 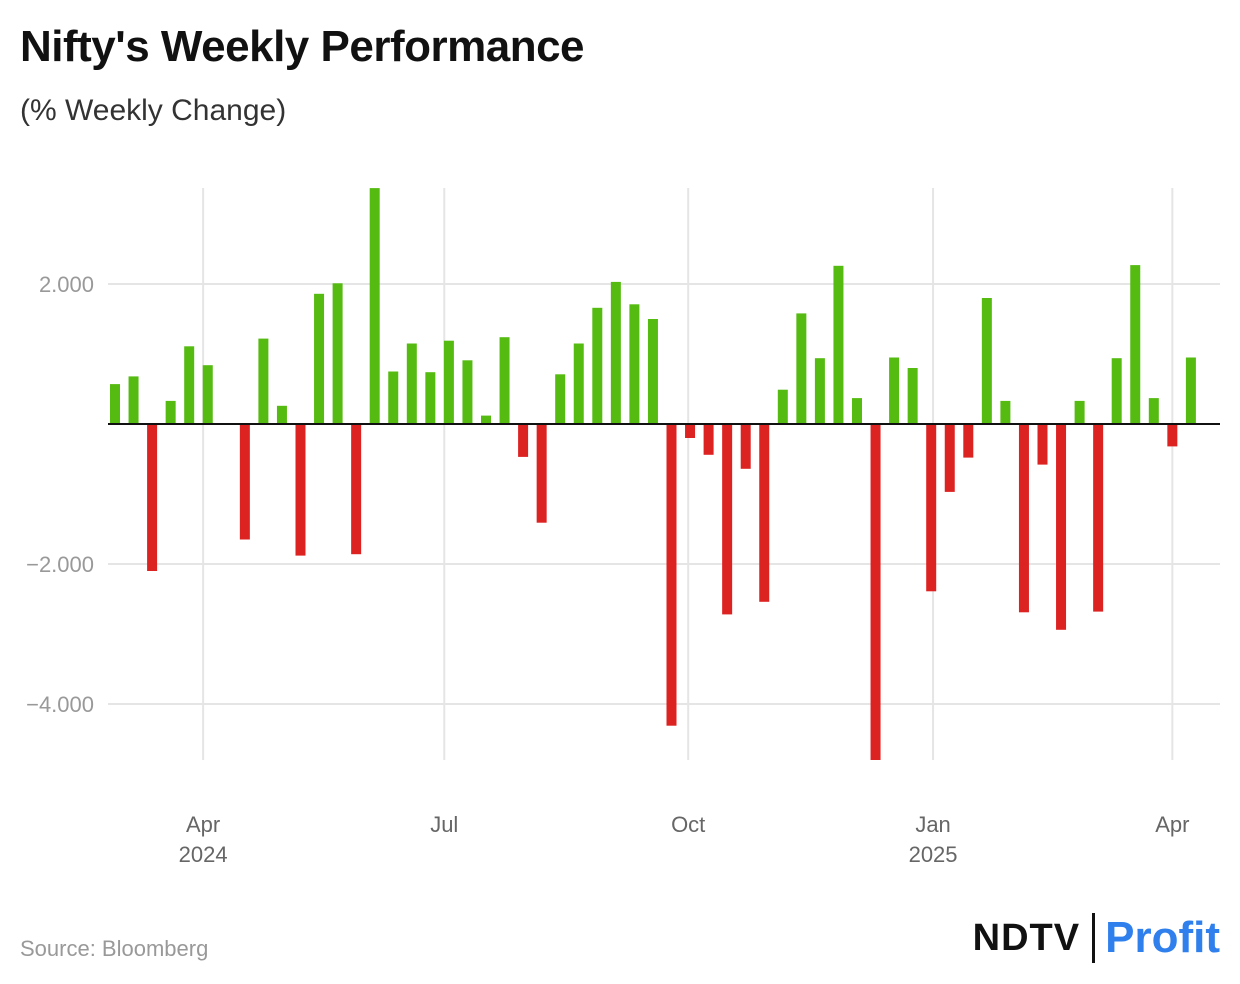 I want to click on logo-ndtv-text: NDTV, so click(x=1026, y=937).